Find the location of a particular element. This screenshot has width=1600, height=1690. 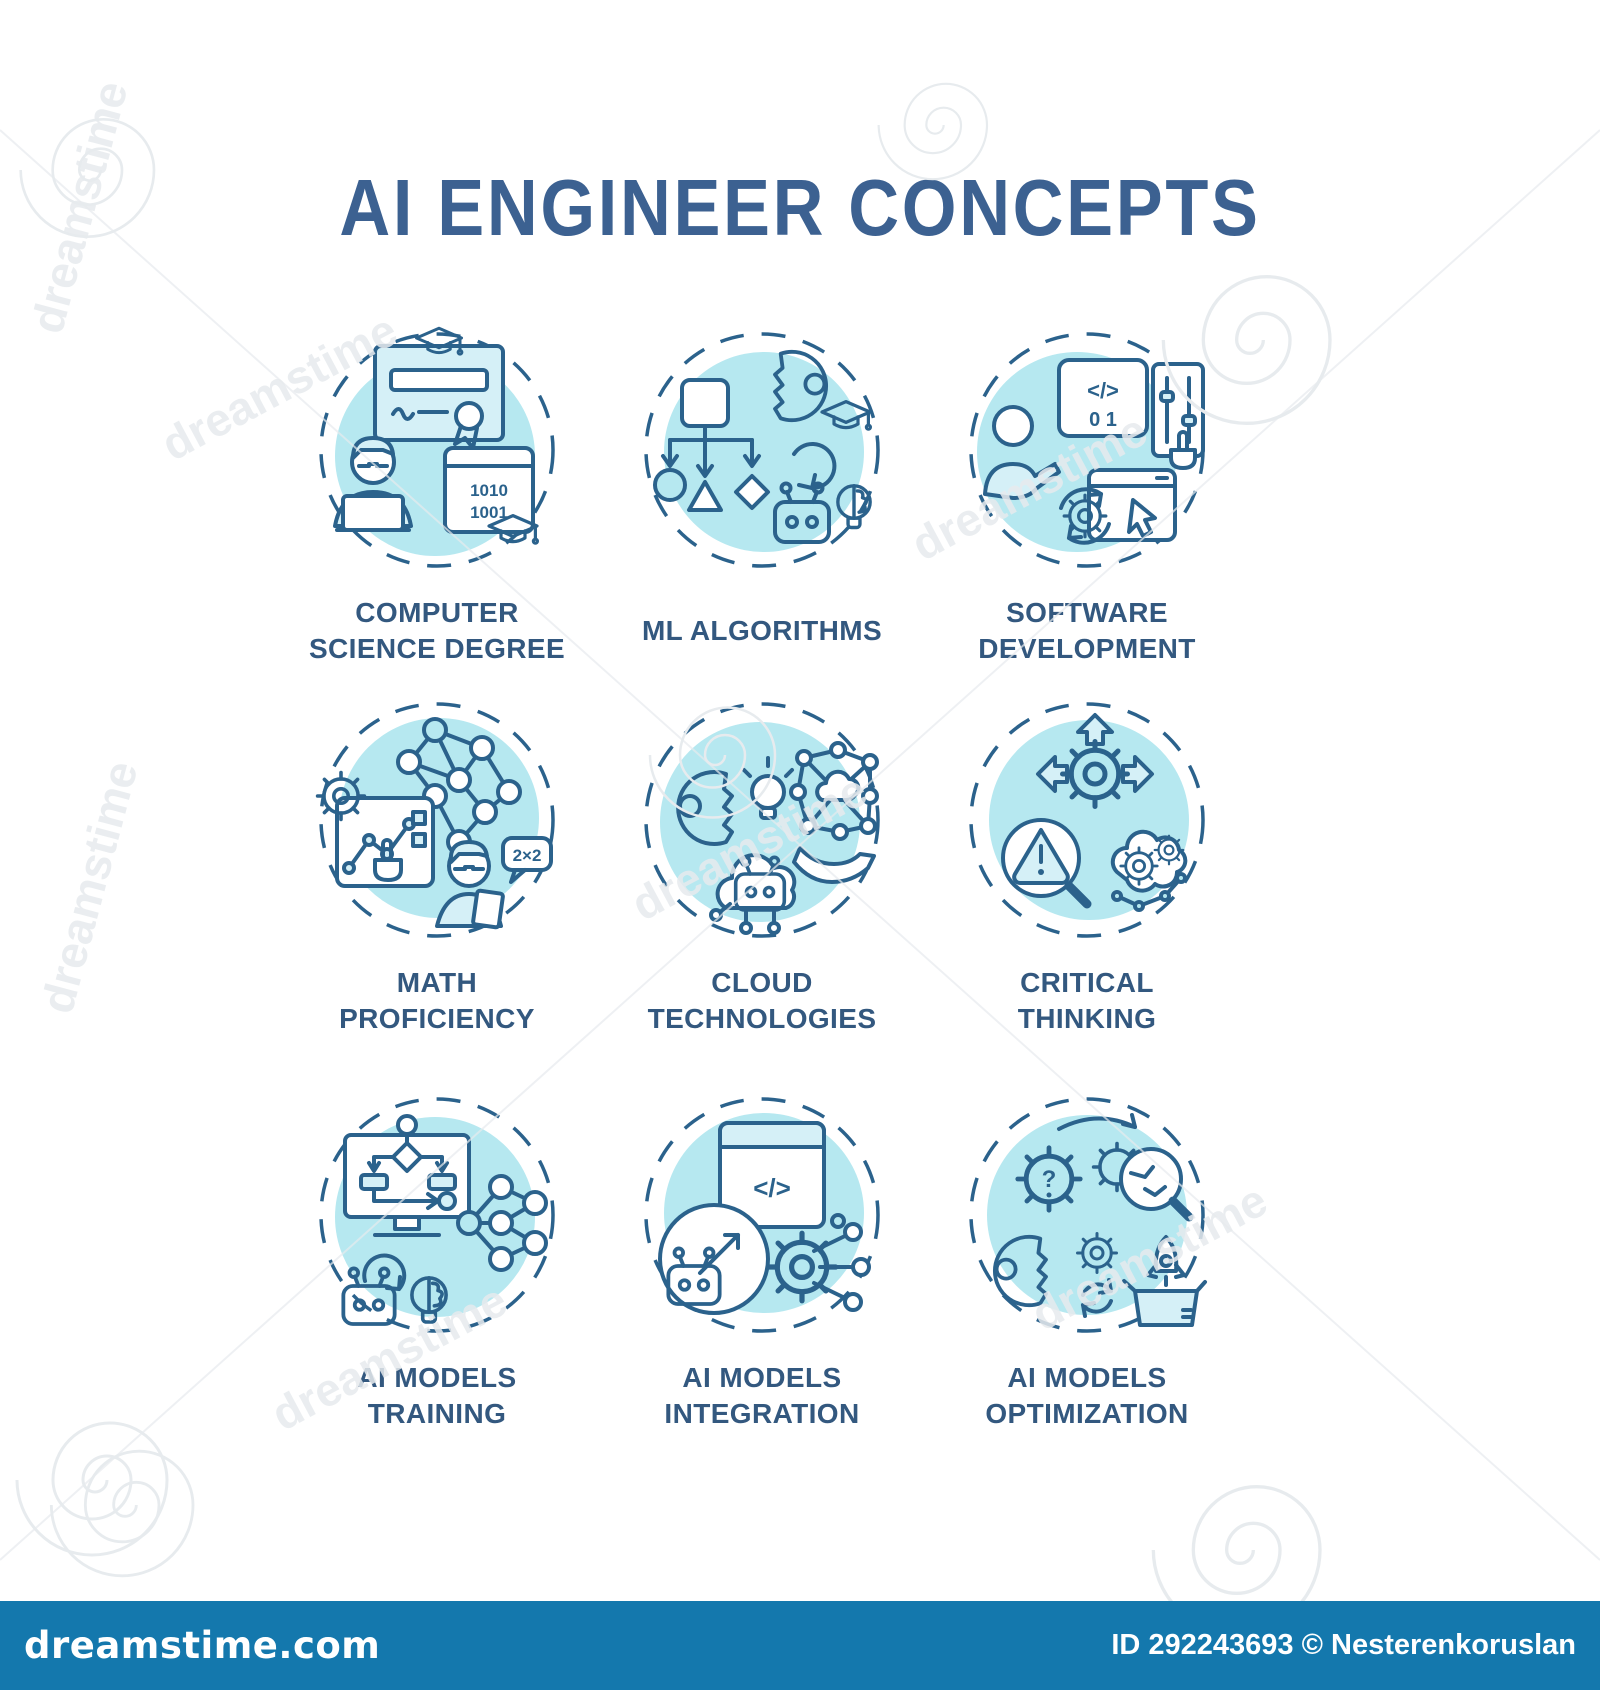

gear-icon is located at coordinates (341, 796).